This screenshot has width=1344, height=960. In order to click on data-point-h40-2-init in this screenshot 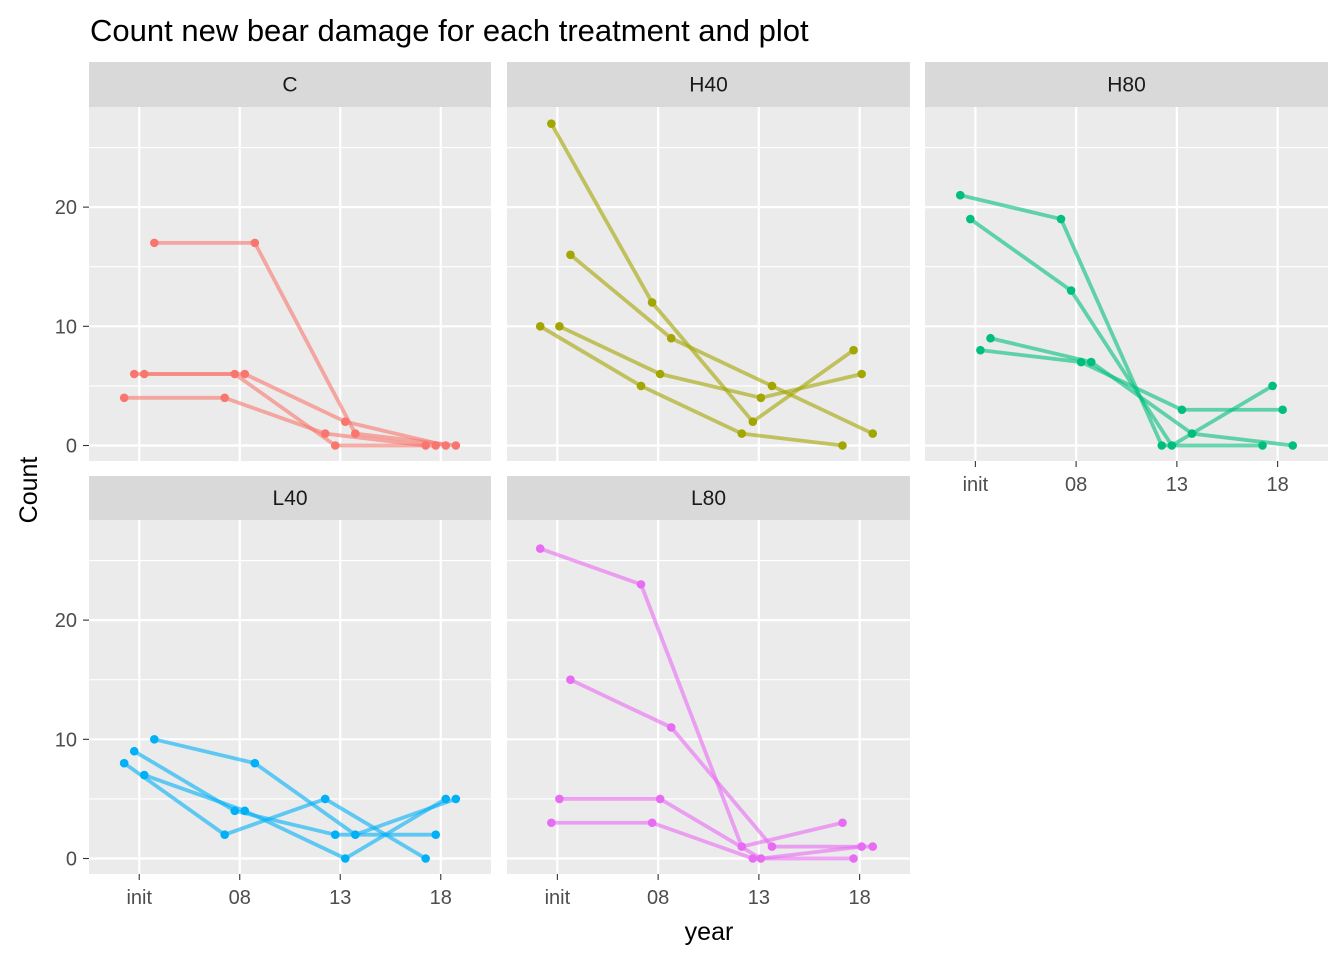, I will do `click(551, 123)`.